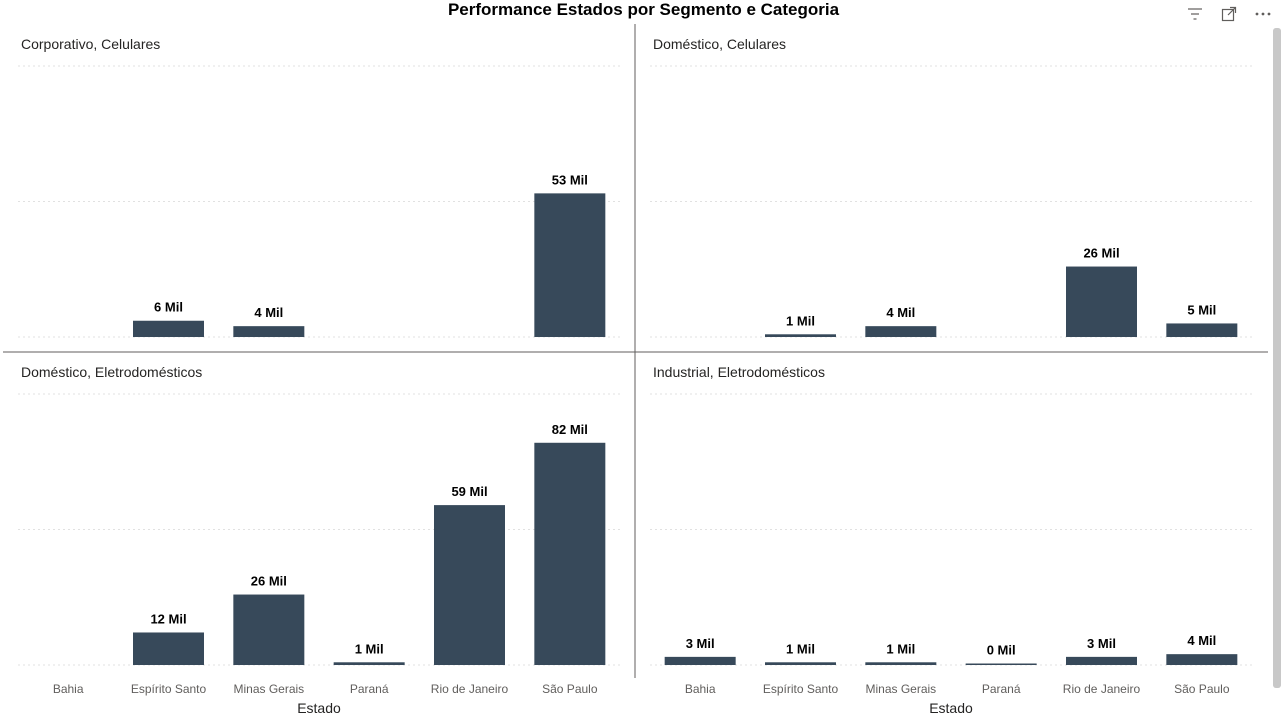 The width and height of the screenshot is (1287, 719). What do you see at coordinates (1263, 14) in the screenshot?
I see `more-options-icon` at bounding box center [1263, 14].